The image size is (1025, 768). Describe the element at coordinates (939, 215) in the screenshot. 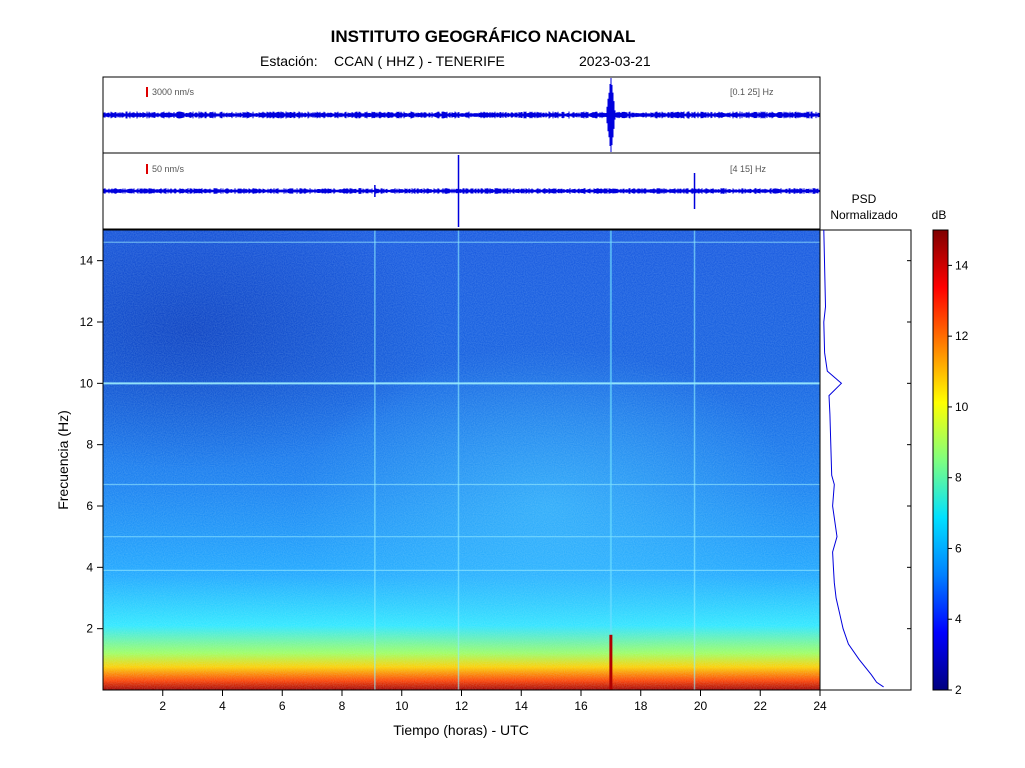

I see `colorbar-label: dB` at that location.